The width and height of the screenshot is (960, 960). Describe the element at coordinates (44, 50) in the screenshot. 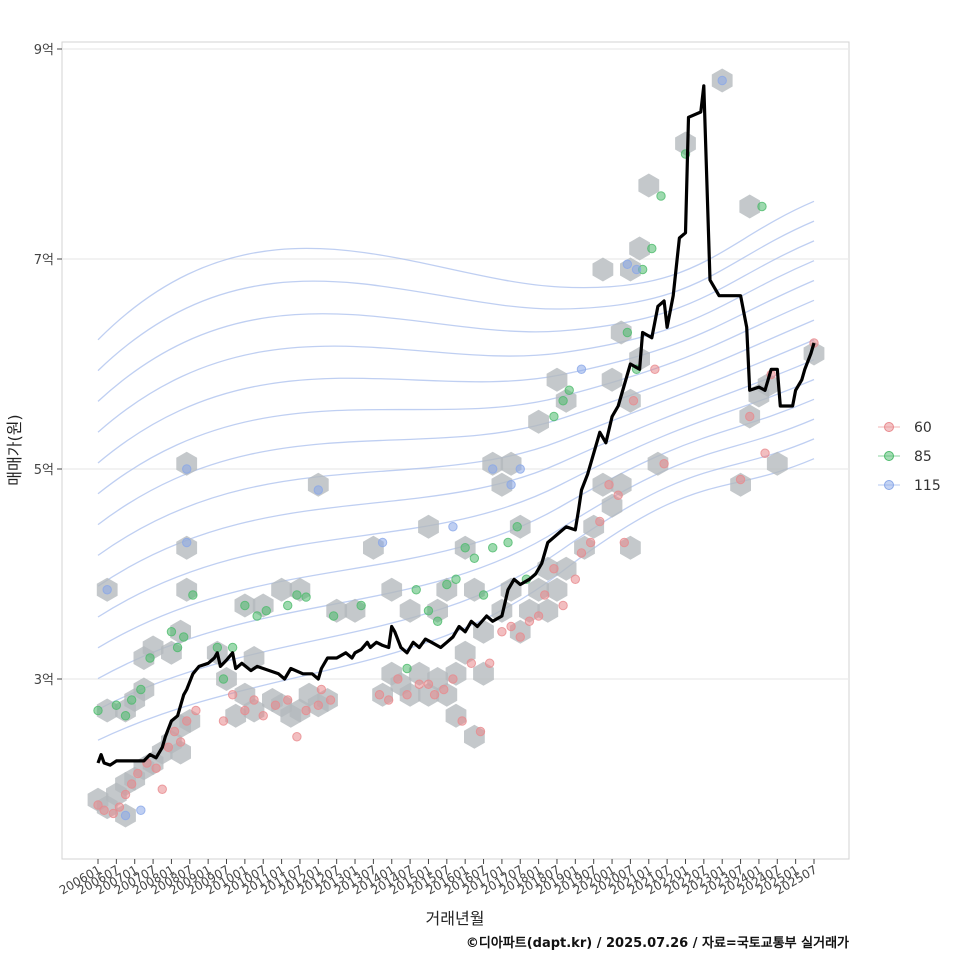

I see `y-tick-label: 9억` at that location.